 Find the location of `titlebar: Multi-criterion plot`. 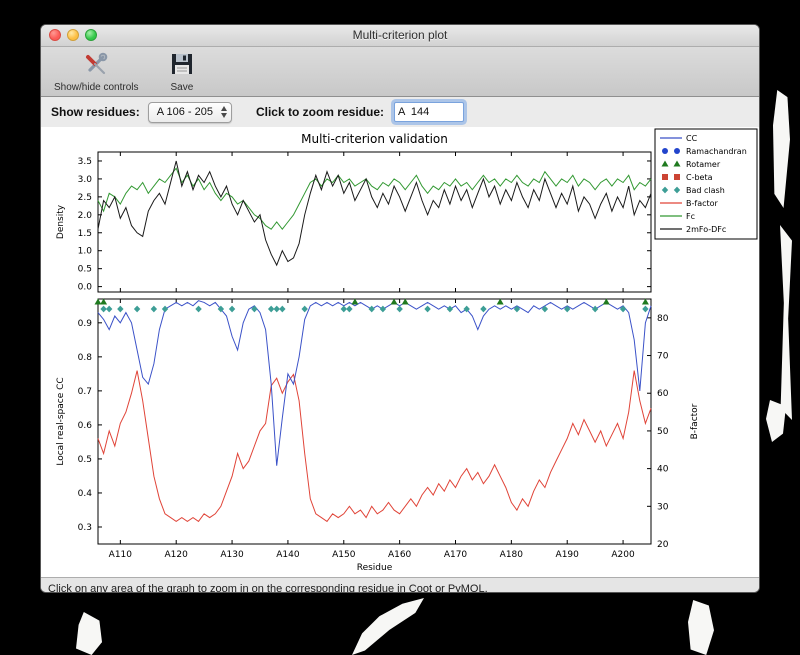

titlebar: Multi-criterion plot is located at coordinates (400, 36).